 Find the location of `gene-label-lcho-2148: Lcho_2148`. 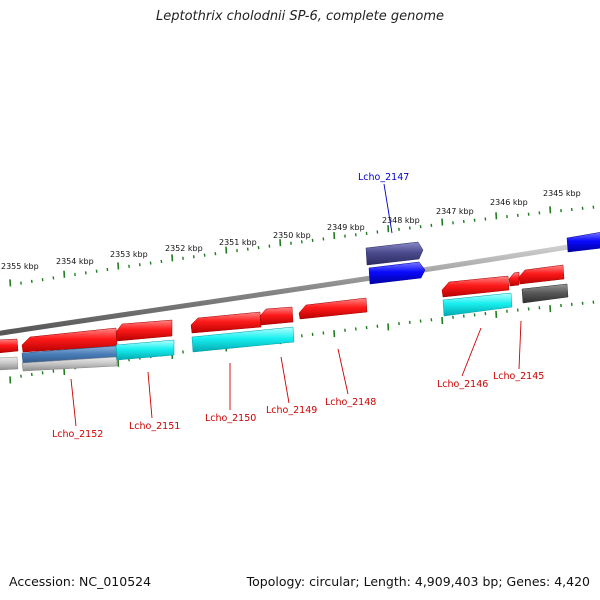

gene-label-lcho-2148: Lcho_2148 is located at coordinates (350, 402).